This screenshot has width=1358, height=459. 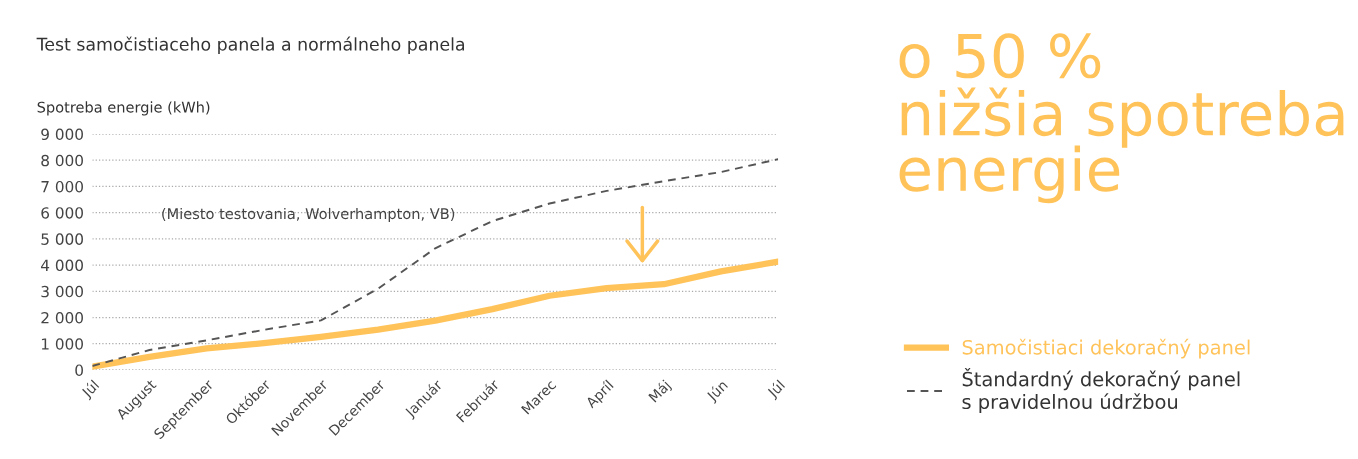 What do you see at coordinates (308, 214) in the screenshot?
I see `annotation: (Miesto testovania, Wolverhampton, VB)` at bounding box center [308, 214].